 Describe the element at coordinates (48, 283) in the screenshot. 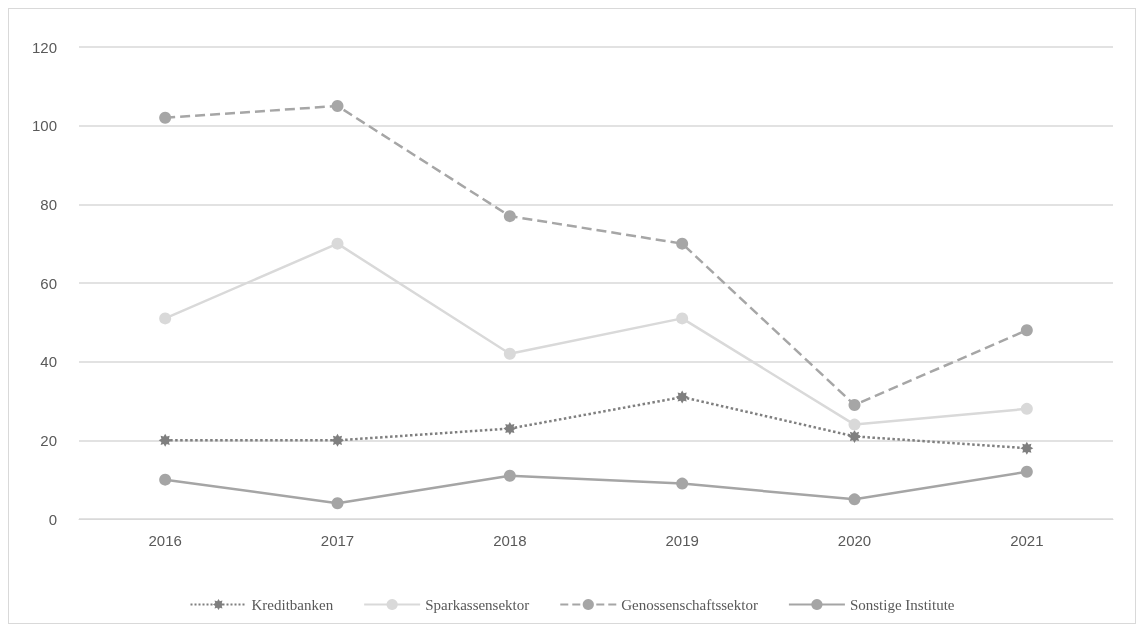

I see `y-tick-label: 60` at that location.